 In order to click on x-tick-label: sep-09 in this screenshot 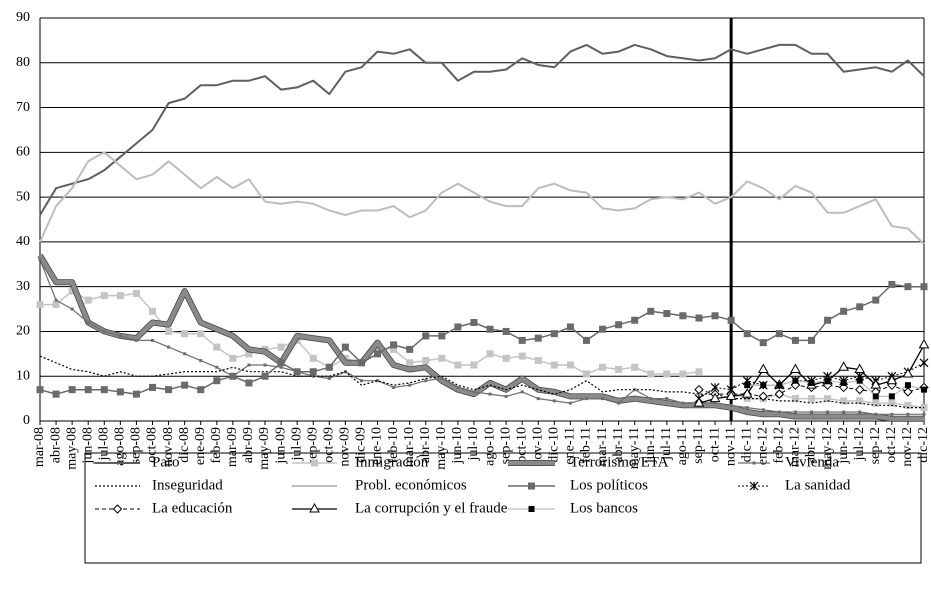, I will do `click(312, 445)`.